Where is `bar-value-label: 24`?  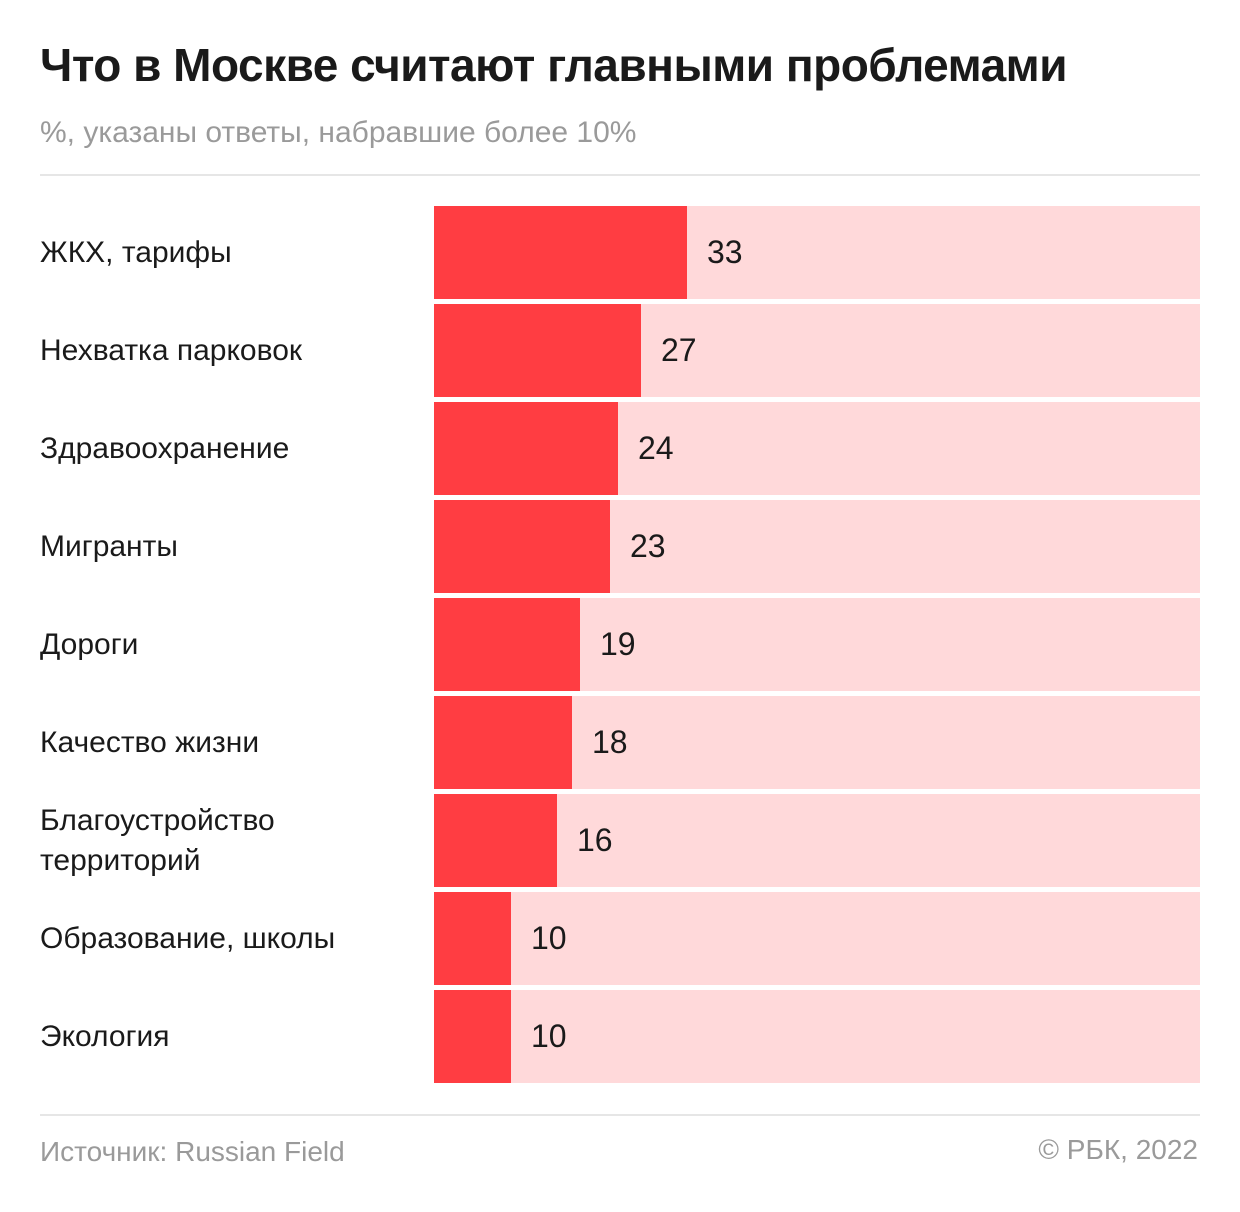 bar-value-label: 24 is located at coordinates (656, 448).